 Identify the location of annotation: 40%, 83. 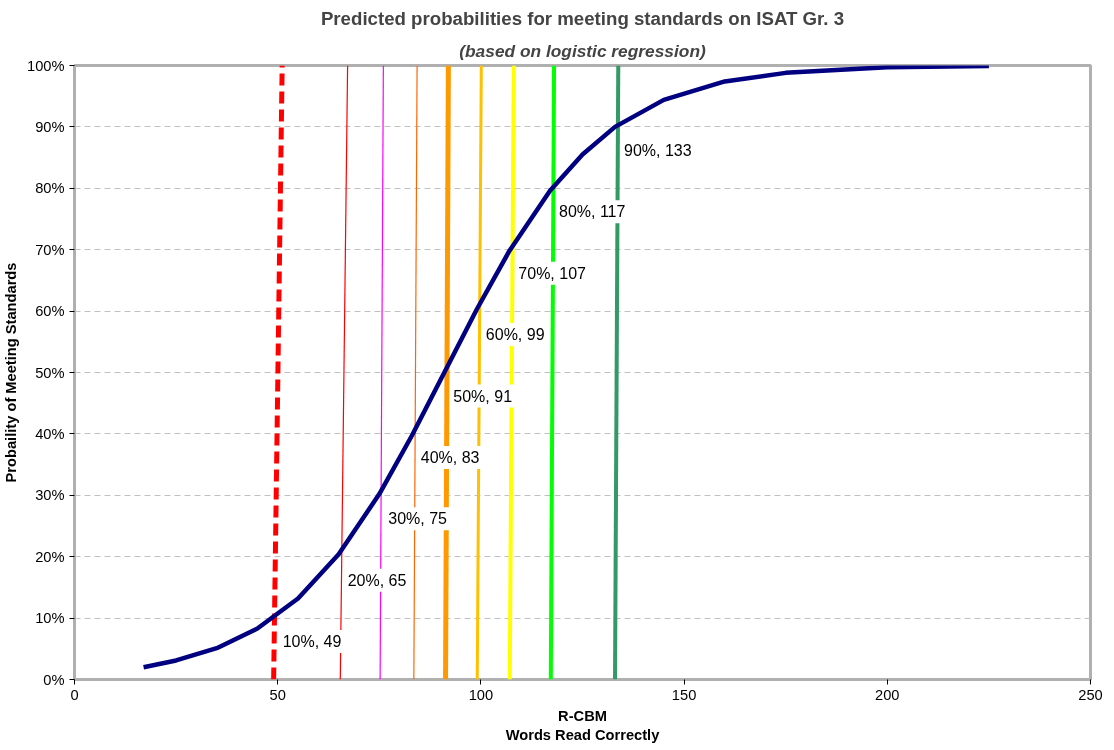
(450, 457).